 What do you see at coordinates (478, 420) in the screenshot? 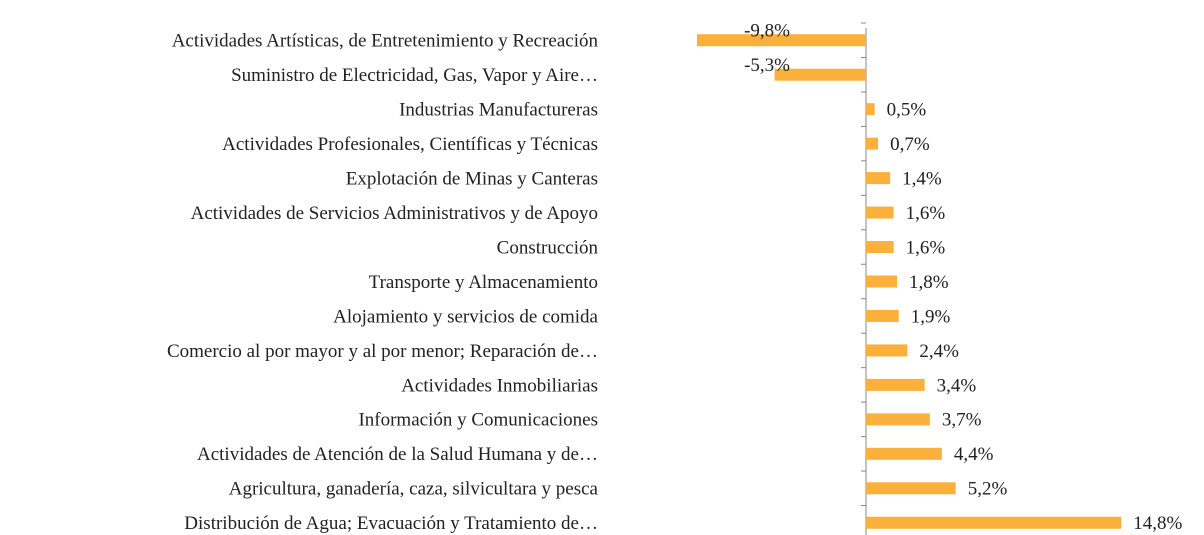
I see `category-label: Información y Comunicaciones` at bounding box center [478, 420].